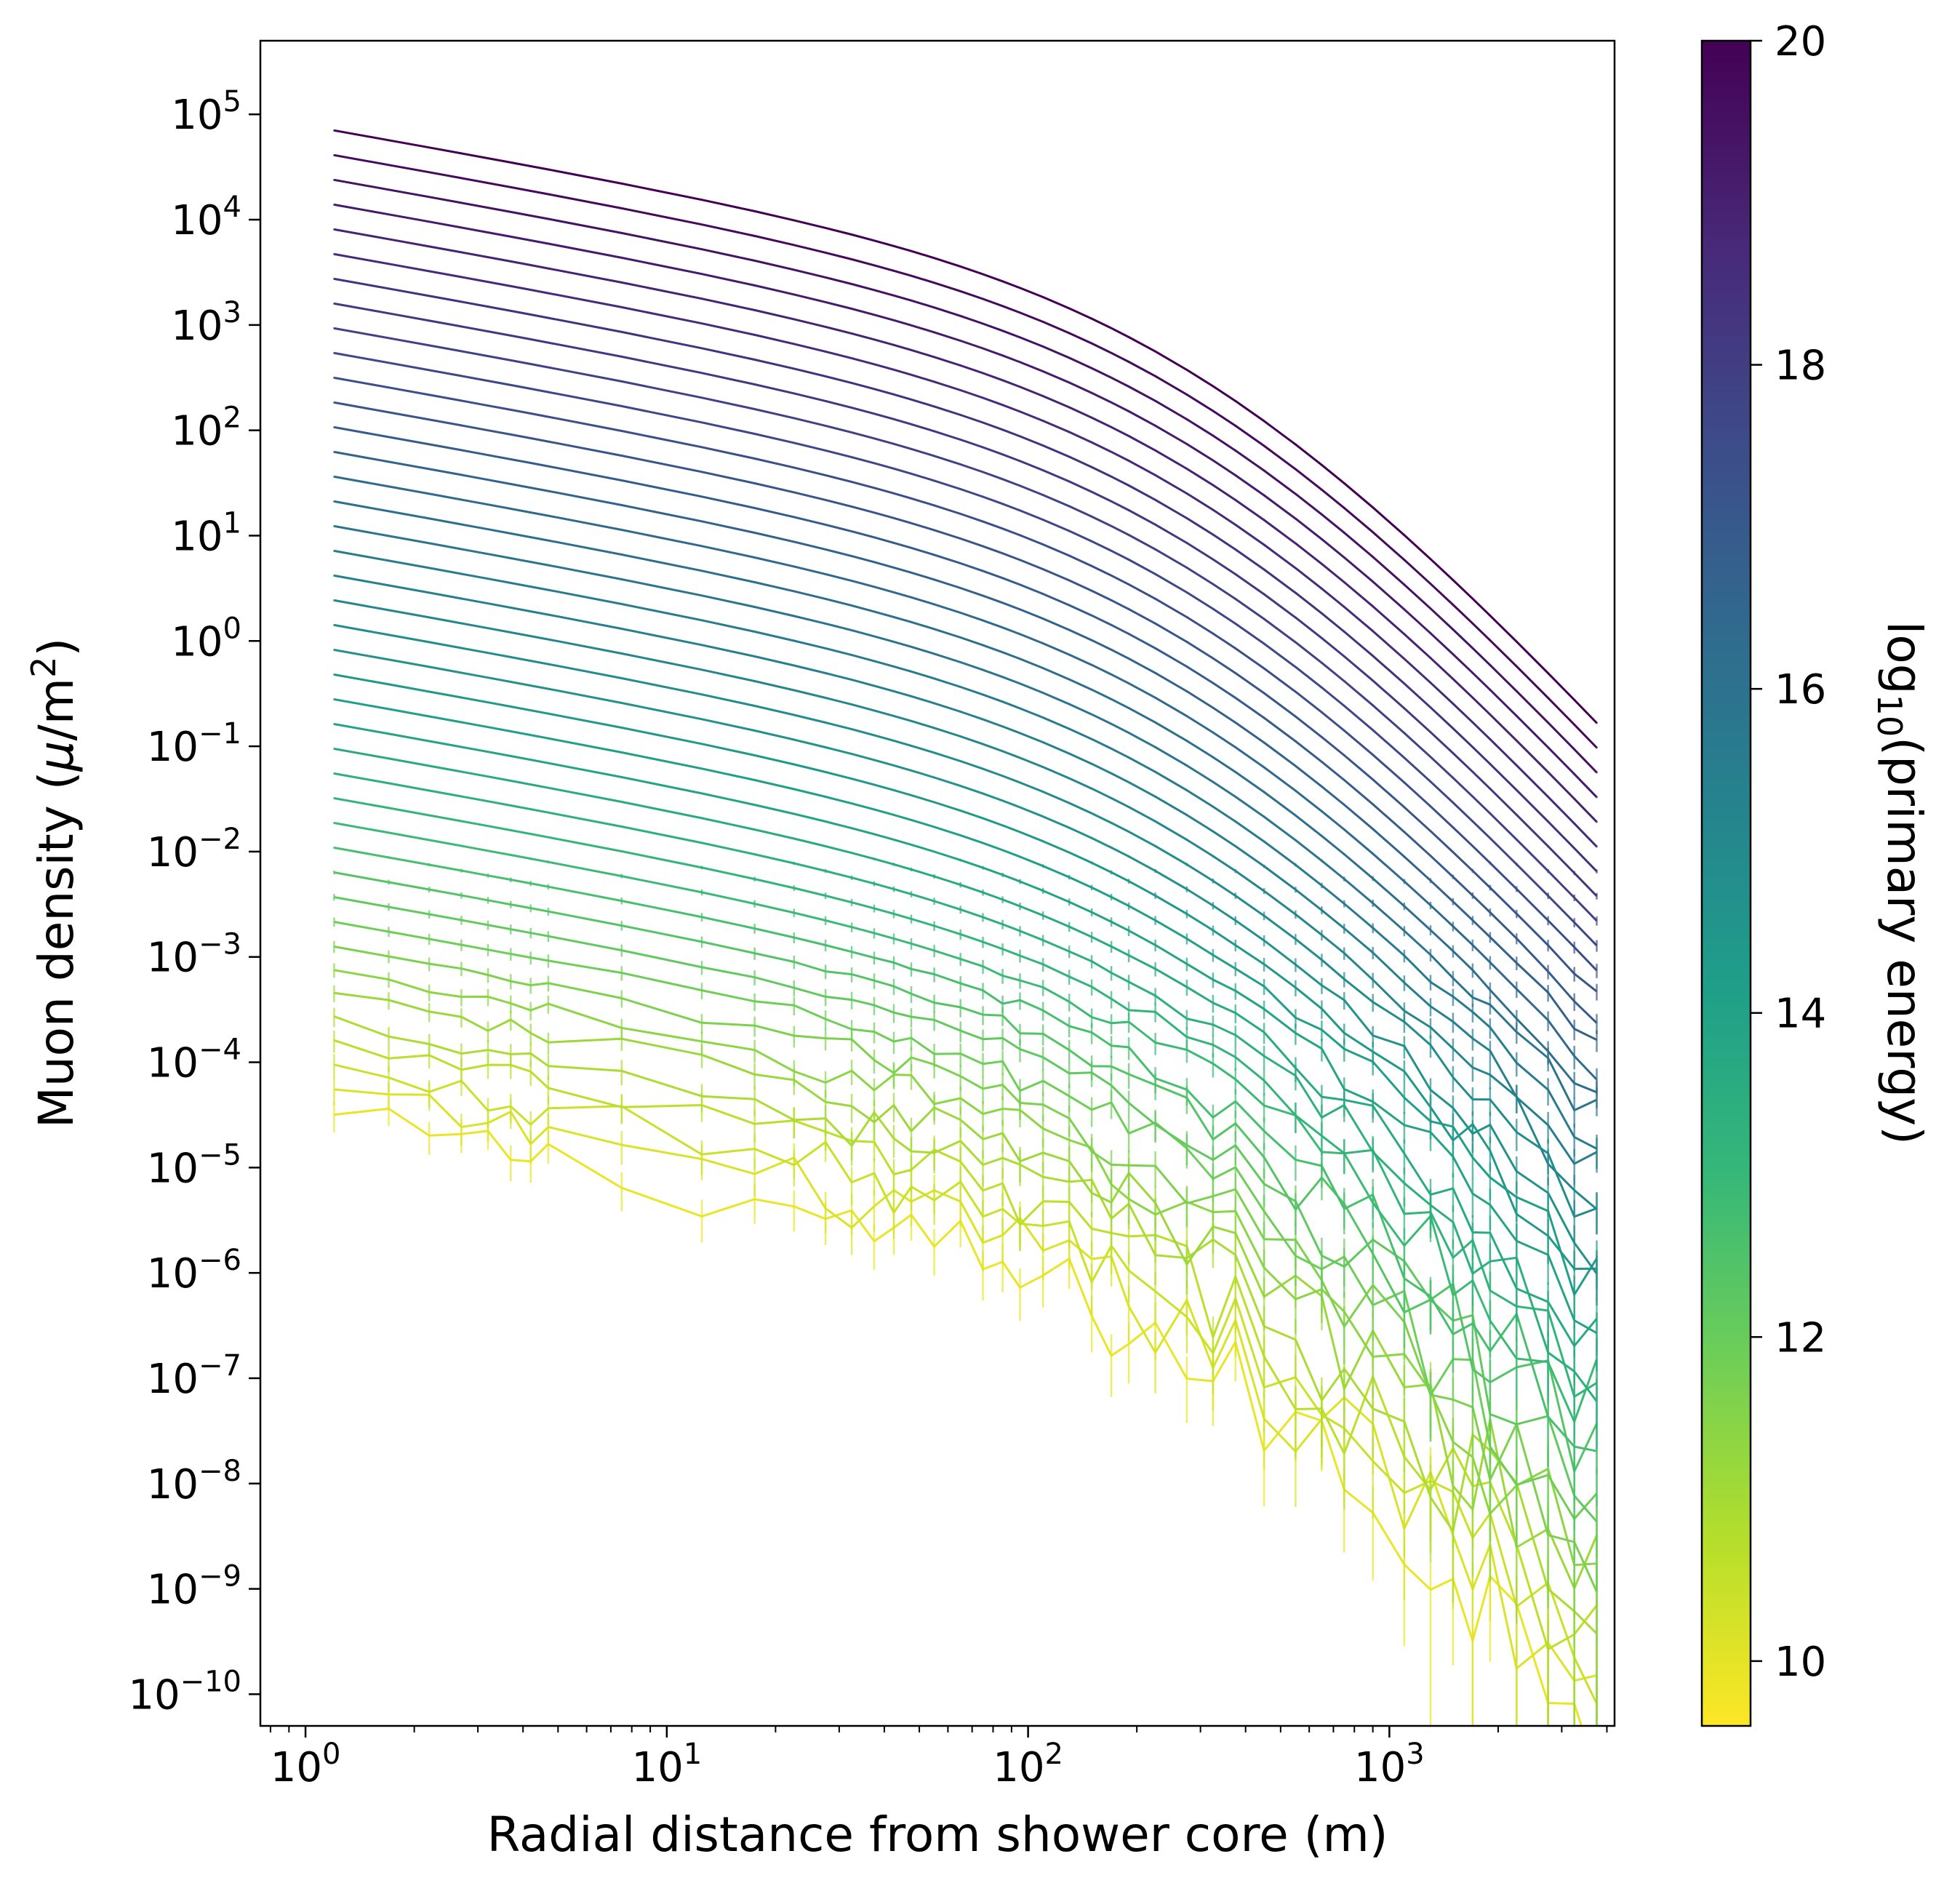 This screenshot has width=1960, height=1883. What do you see at coordinates (194, 955) in the screenshot?
I see `y-tick-label-8: 10⁻³` at bounding box center [194, 955].